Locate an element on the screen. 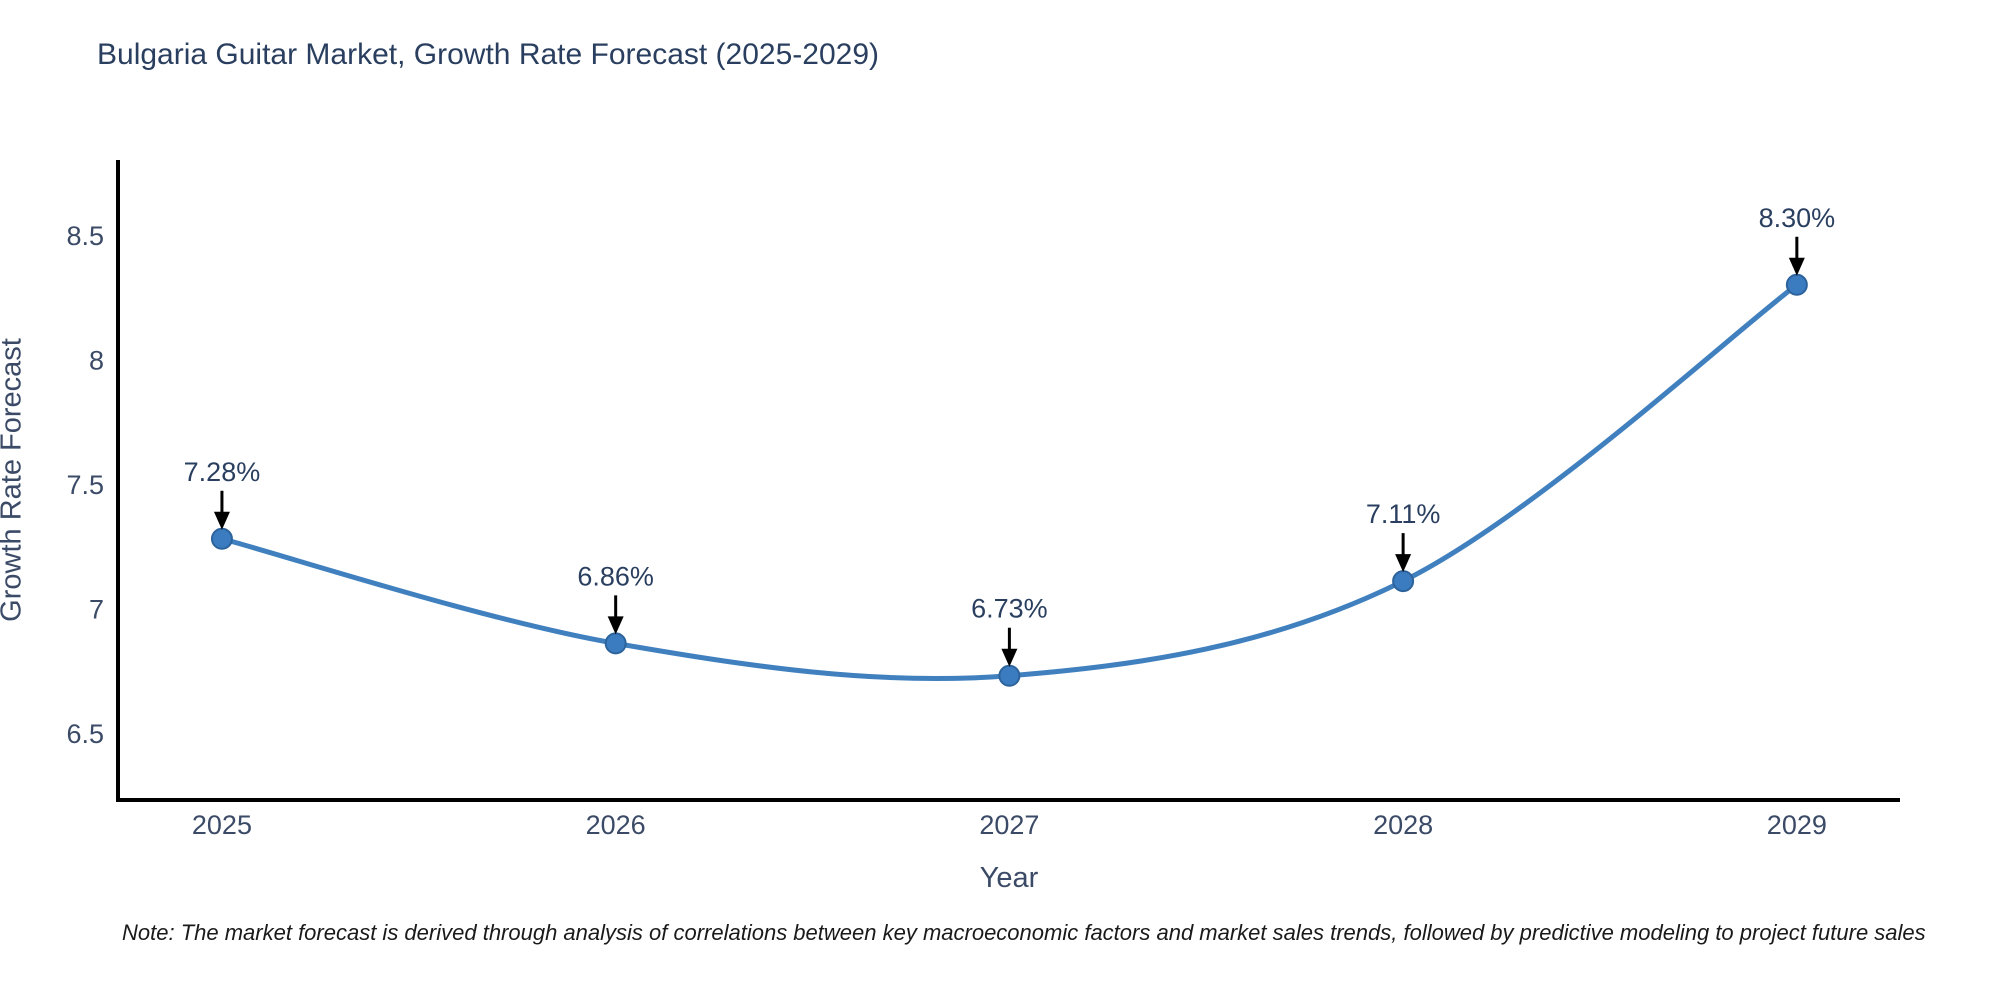 Image resolution: width=2000 pixels, height=1000 pixels. data-point-label: 7.11% is located at coordinates (1403, 514).